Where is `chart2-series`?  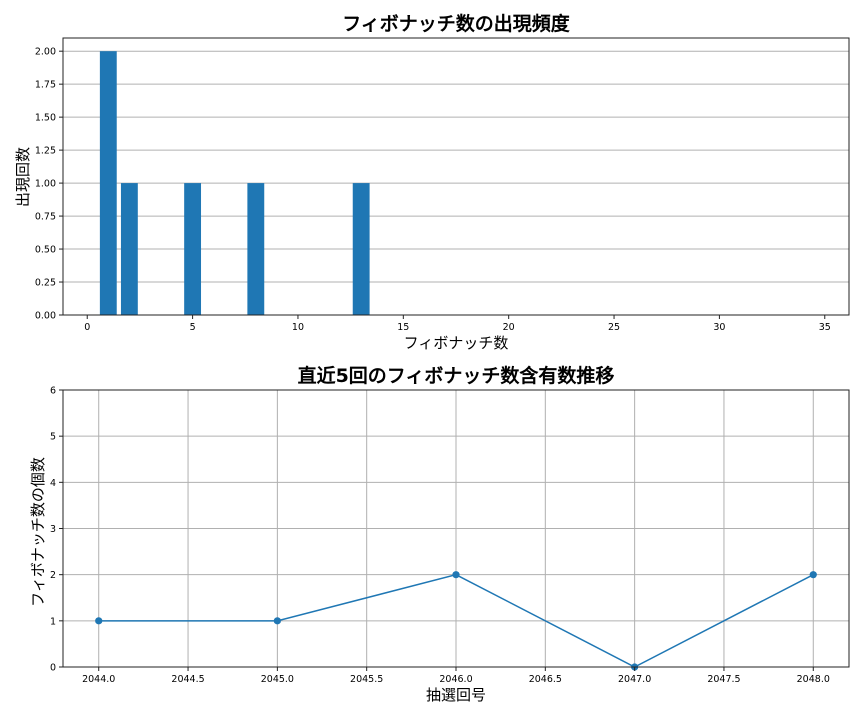 chart2-series is located at coordinates (456, 621).